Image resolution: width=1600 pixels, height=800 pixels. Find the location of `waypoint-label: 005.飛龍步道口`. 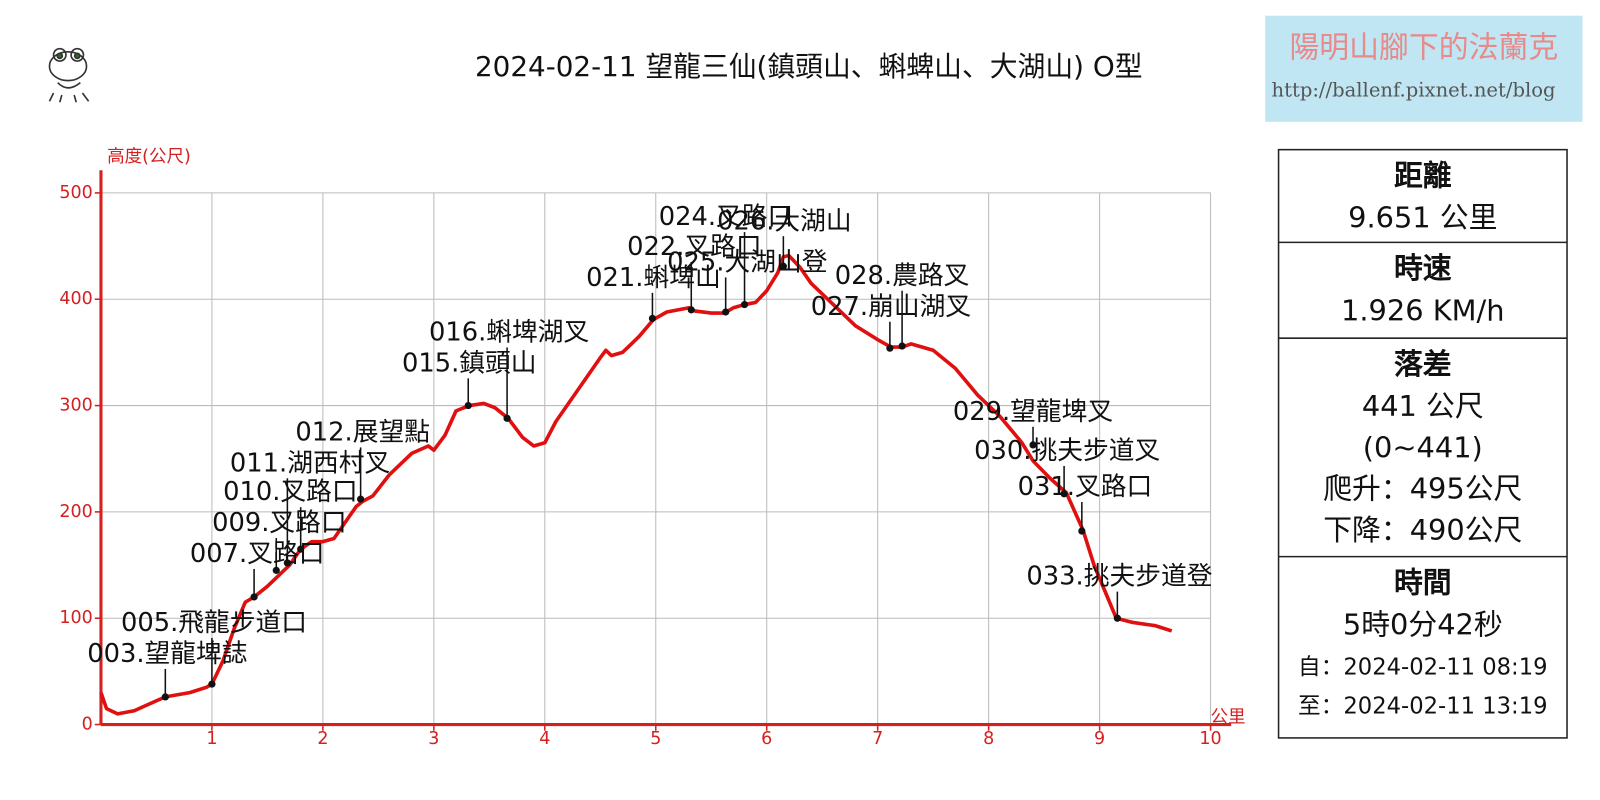

waypoint-label: 005.飛龍步道口 is located at coordinates (214, 623).